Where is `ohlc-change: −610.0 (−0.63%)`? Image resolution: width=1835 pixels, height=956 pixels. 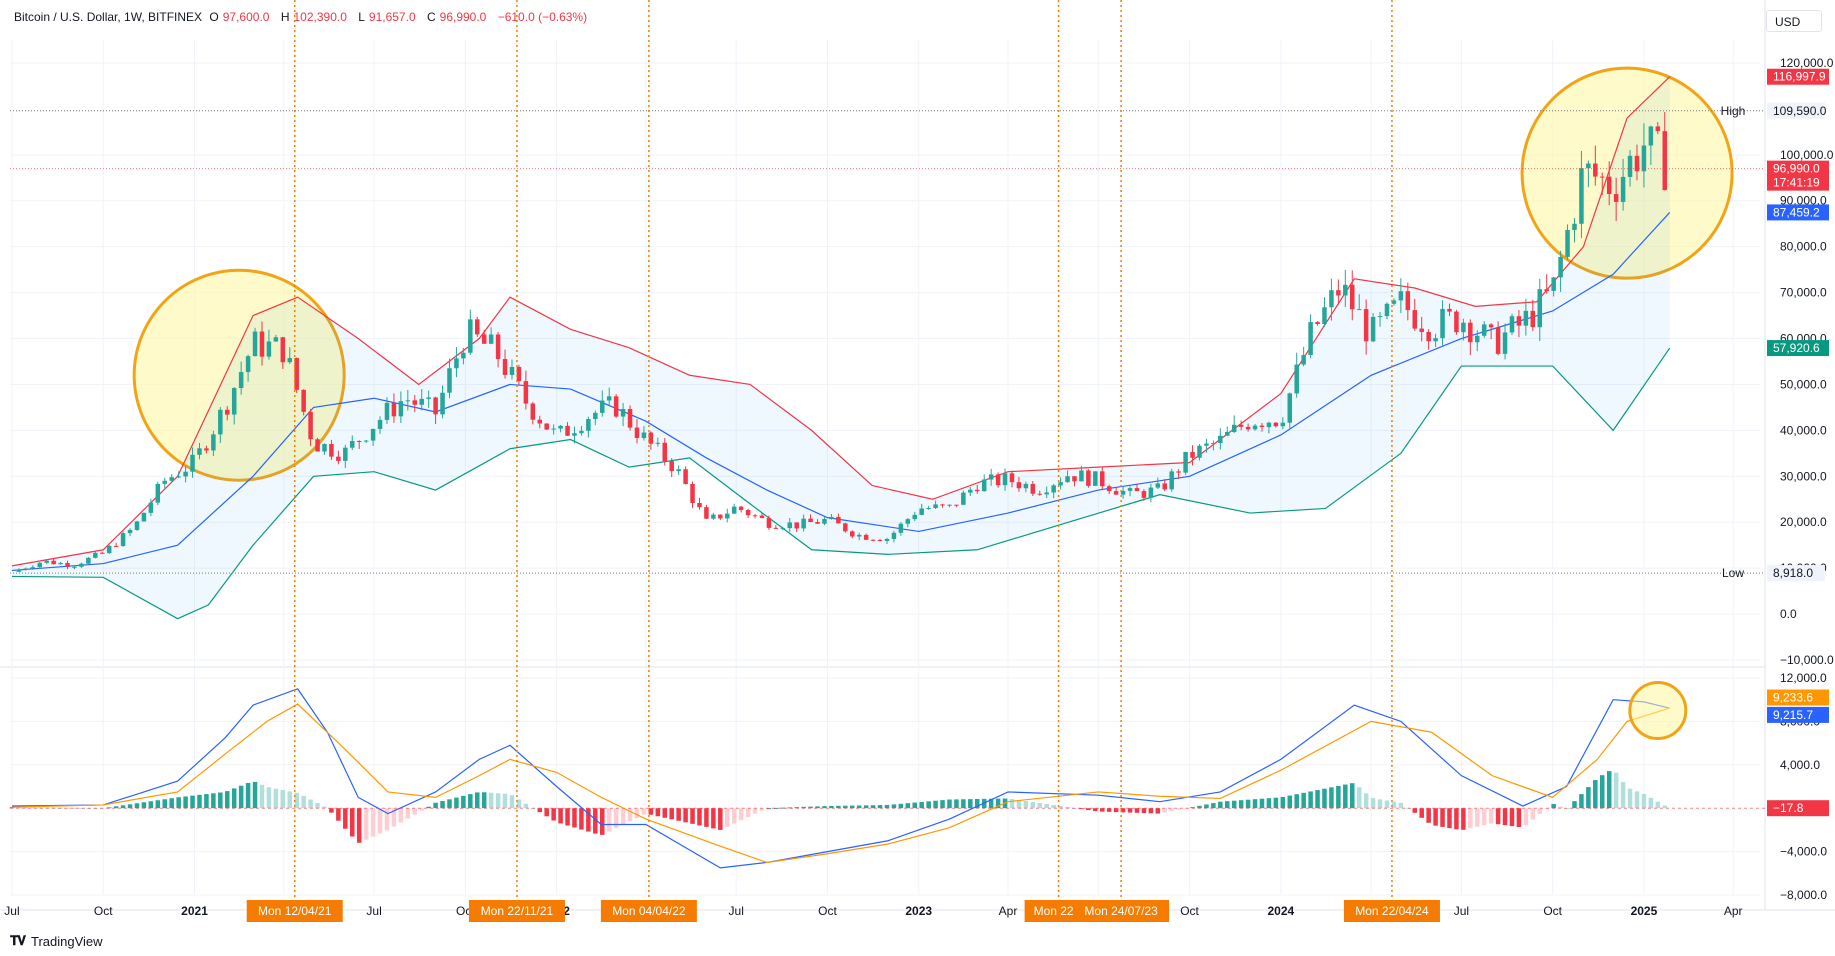 ohlc-change: −610.0 (−0.63%) is located at coordinates (542, 17).